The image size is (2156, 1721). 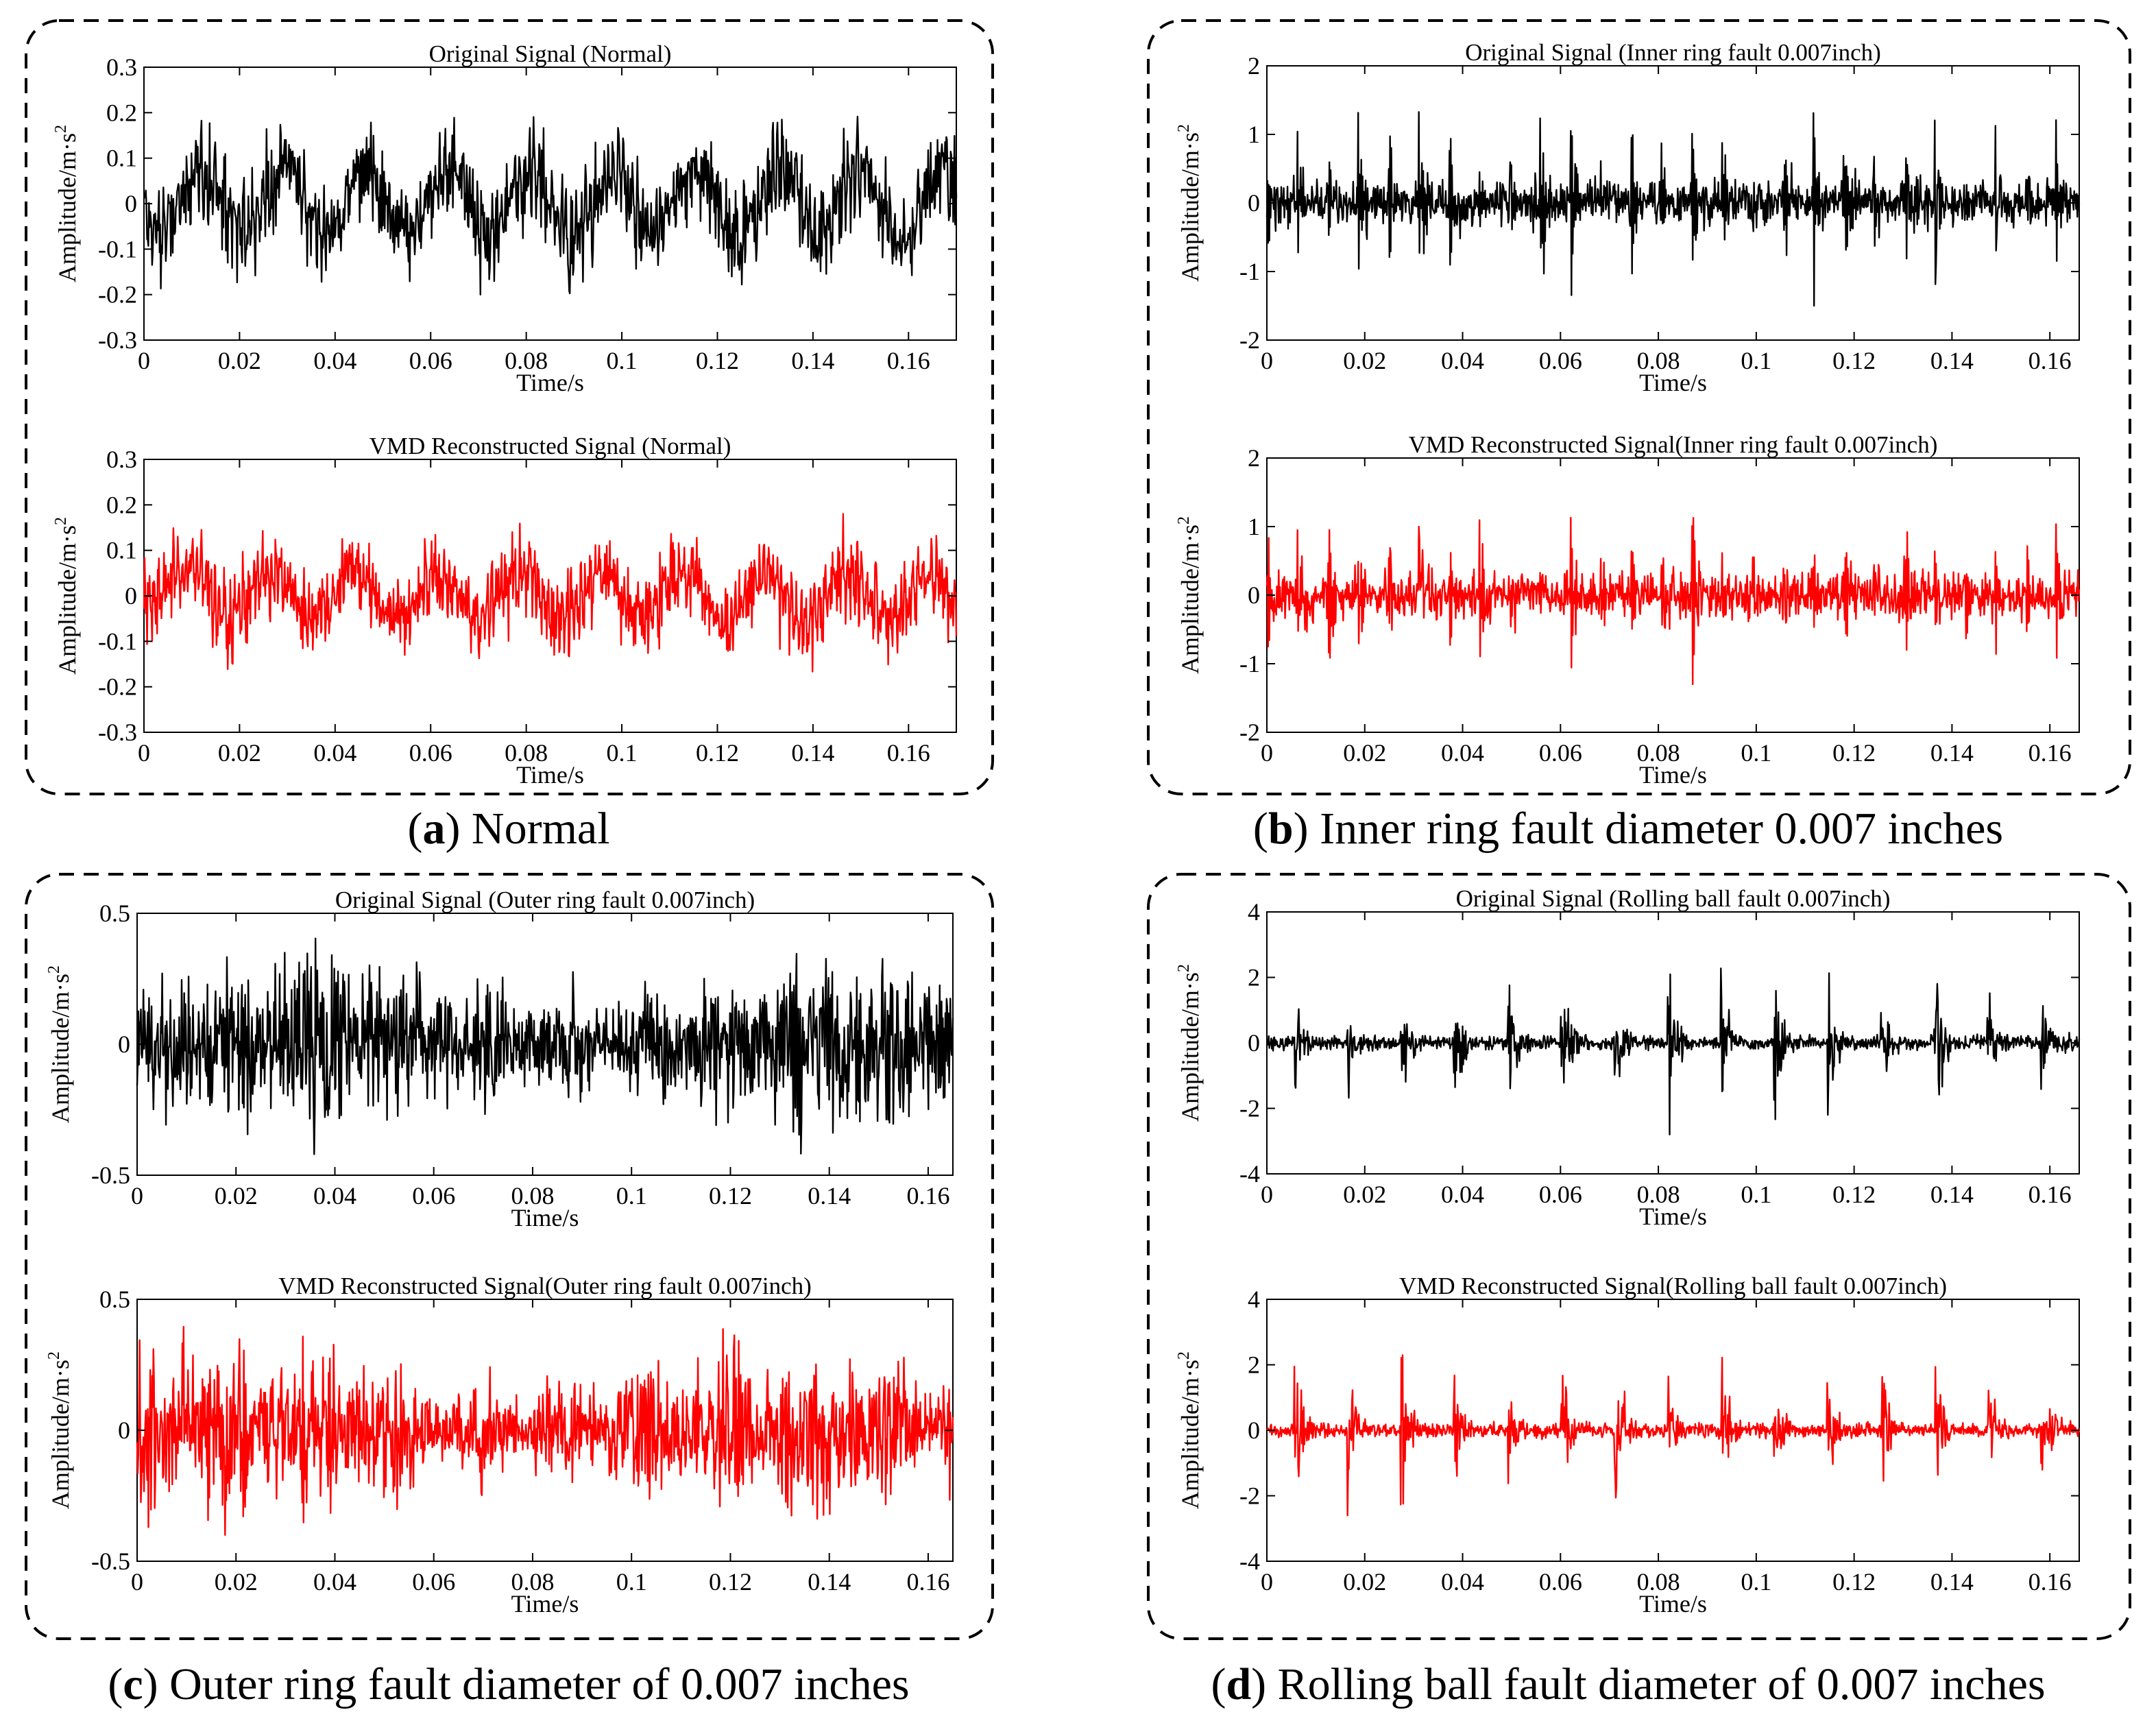 I want to click on x-tick-label: 0.08, so click(x=1658, y=753).